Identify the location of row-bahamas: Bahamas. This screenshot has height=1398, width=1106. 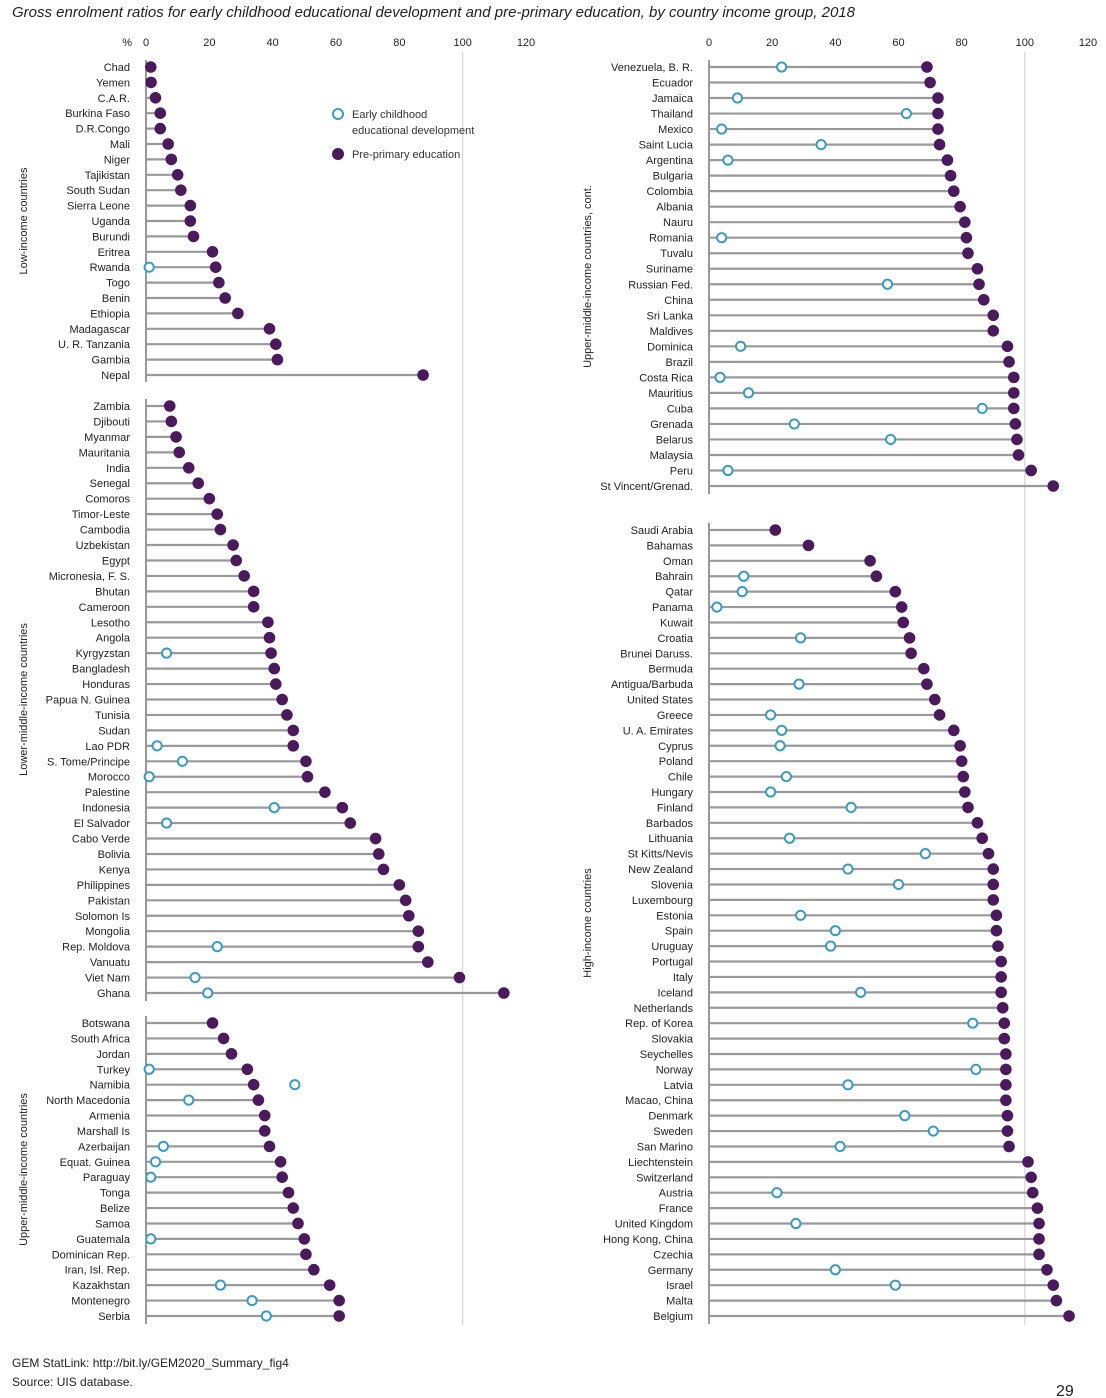
(731, 545).